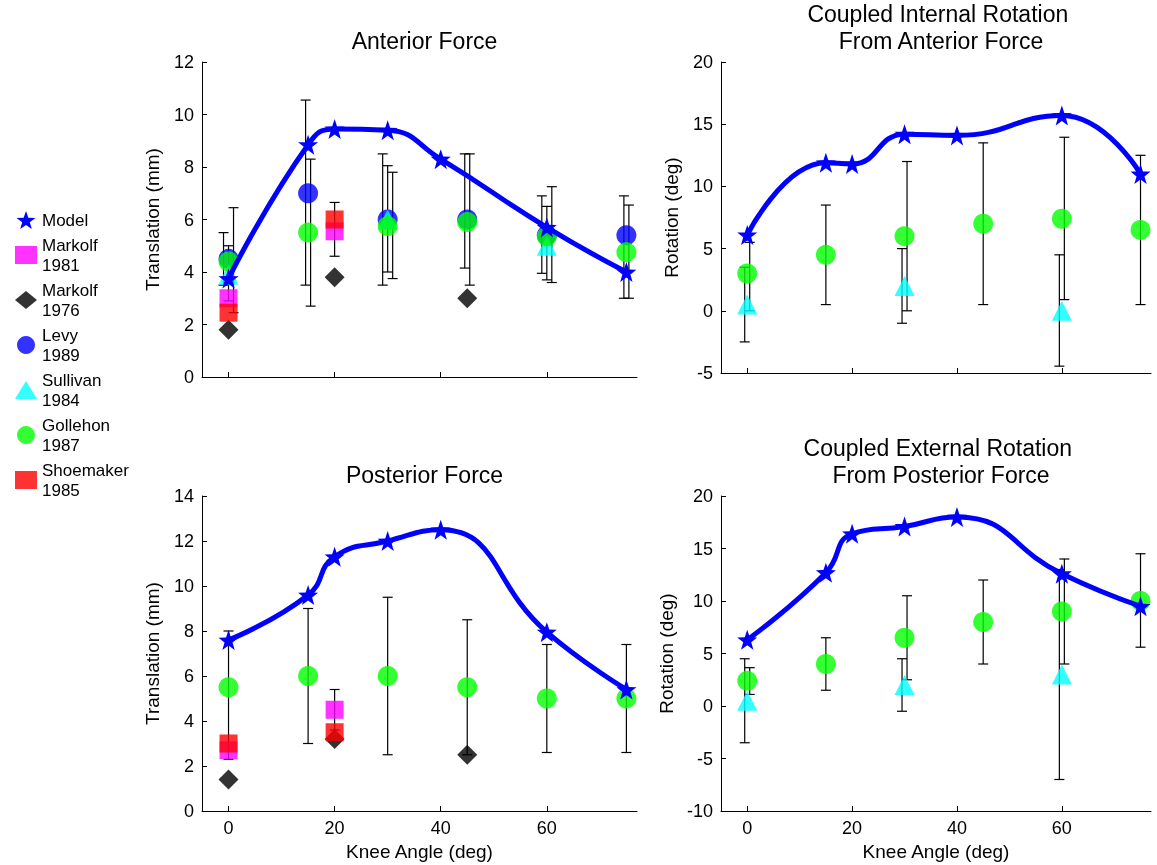 This screenshot has height=865, width=1157. Describe the element at coordinates (86, 480) in the screenshot. I see `legend-label: Shoemaker 1985` at that location.